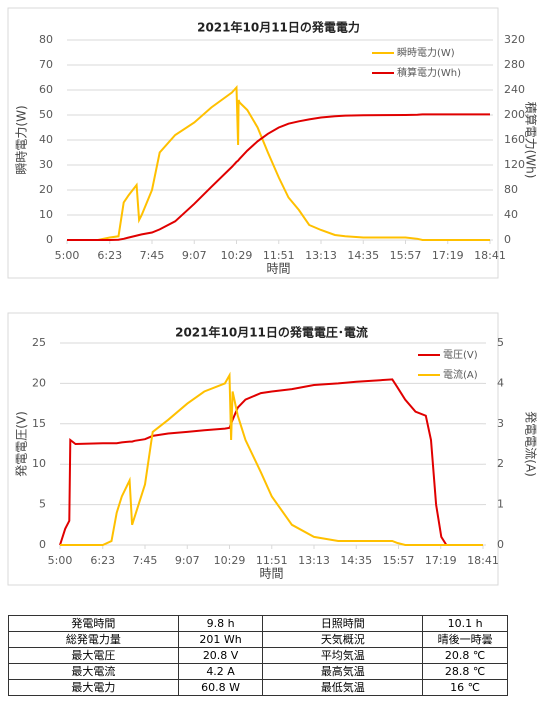 The image size is (548, 705). I want to click on chart-title: 2021年10月11日の発電電圧･電流, so click(271, 332).